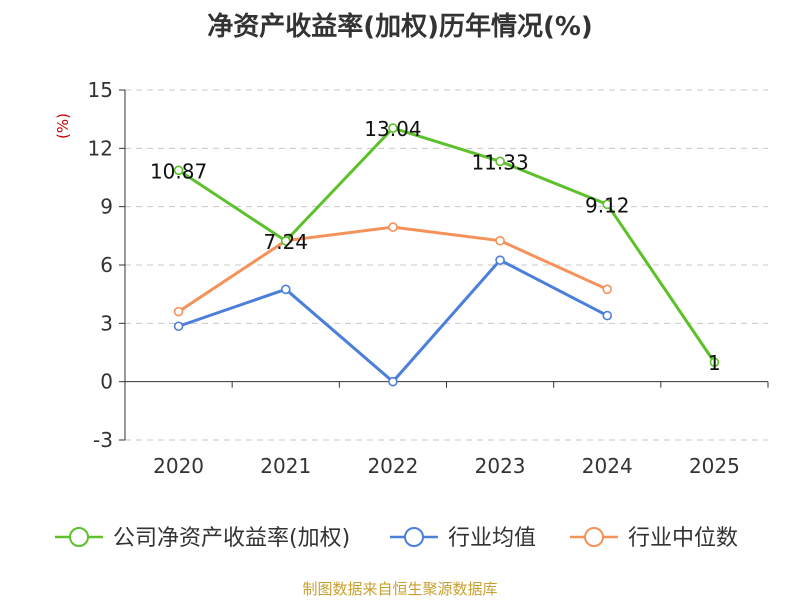 The height and width of the screenshot is (600, 800). I want to click on y-tick-label: 6, so click(106, 265).